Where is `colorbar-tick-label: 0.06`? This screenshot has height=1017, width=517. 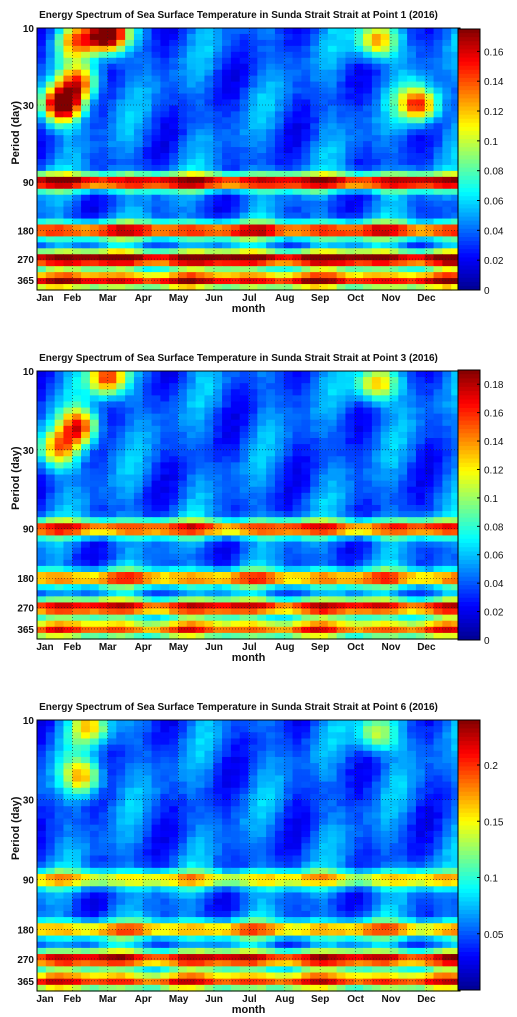
colorbar-tick-label: 0.06 is located at coordinates (494, 556).